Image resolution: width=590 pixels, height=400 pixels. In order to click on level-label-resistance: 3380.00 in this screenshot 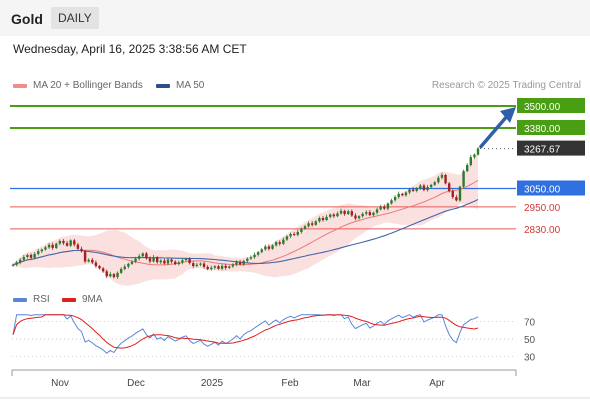, I will do `click(542, 129)`.